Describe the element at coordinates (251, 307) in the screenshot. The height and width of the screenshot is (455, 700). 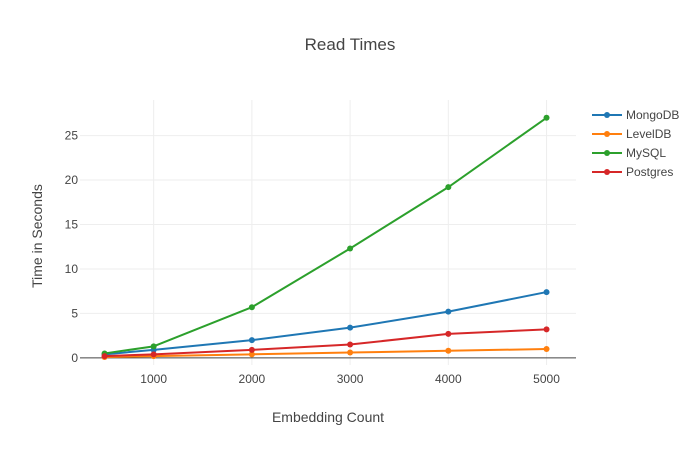
I see `data-point-mysql-2000` at that location.